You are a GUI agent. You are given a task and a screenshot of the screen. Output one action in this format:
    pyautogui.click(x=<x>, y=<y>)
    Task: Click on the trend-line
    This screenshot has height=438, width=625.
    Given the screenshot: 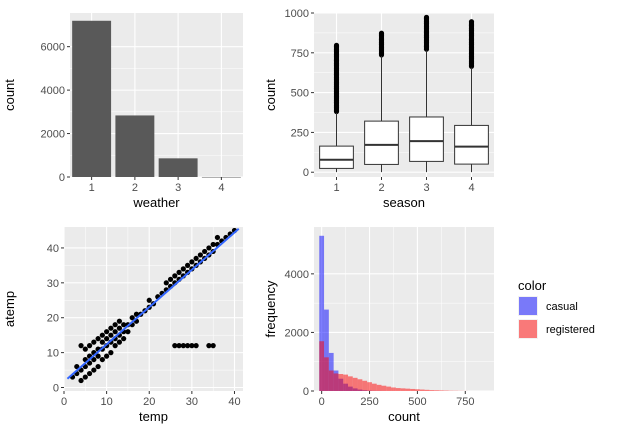 What is the action you would take?
    pyautogui.click(x=153, y=303)
    